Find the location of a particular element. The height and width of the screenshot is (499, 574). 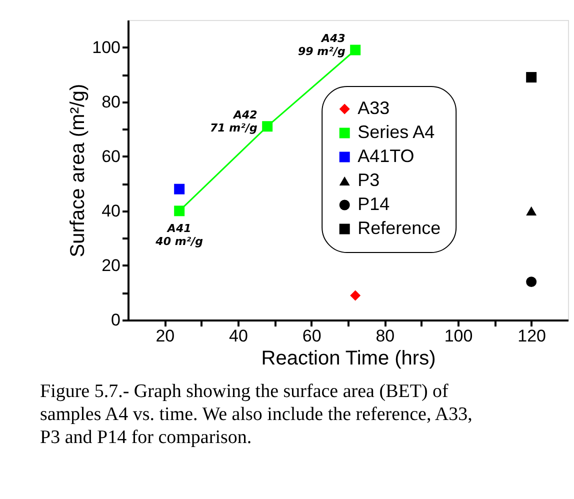

x-tick-label: 120 is located at coordinates (532, 336).